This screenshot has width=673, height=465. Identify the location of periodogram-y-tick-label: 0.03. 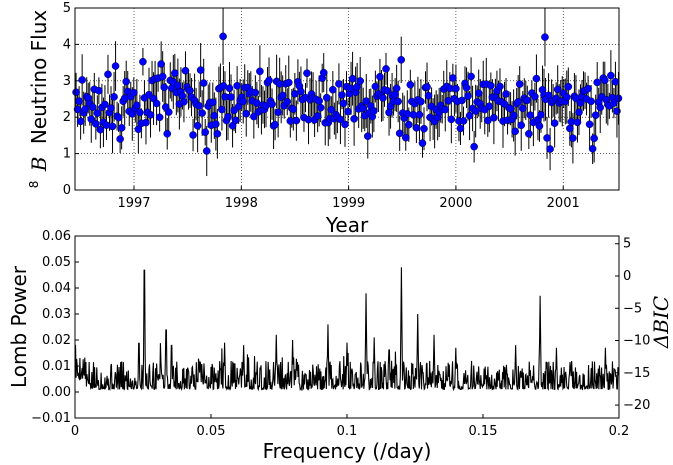
(56, 314).